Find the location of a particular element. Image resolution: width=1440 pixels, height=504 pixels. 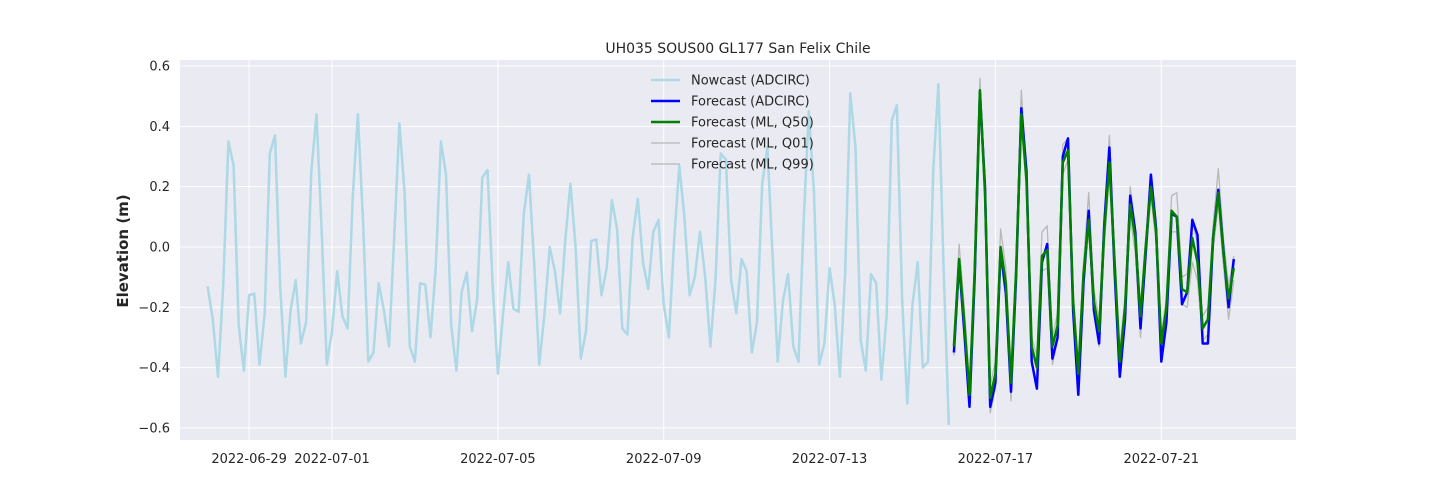

x-tick-label: 2022-06-29 is located at coordinates (249, 459).